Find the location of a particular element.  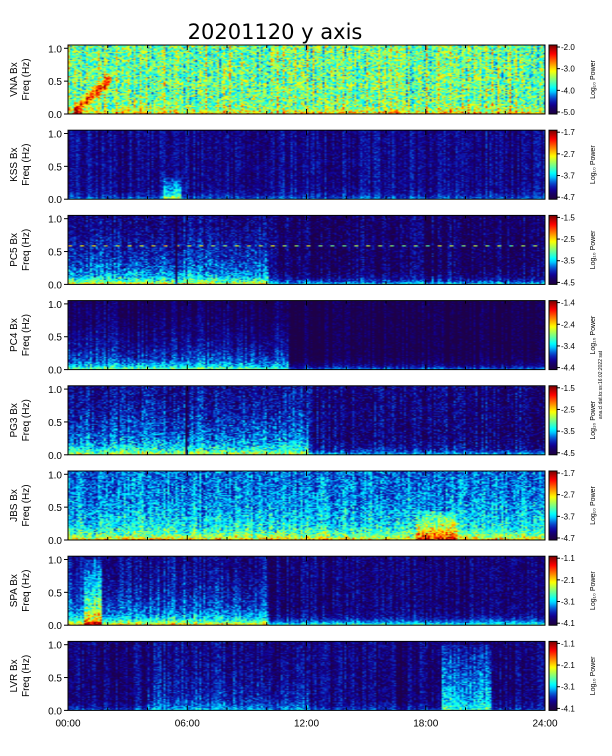

spectrogram-kss is located at coordinates (306, 165).